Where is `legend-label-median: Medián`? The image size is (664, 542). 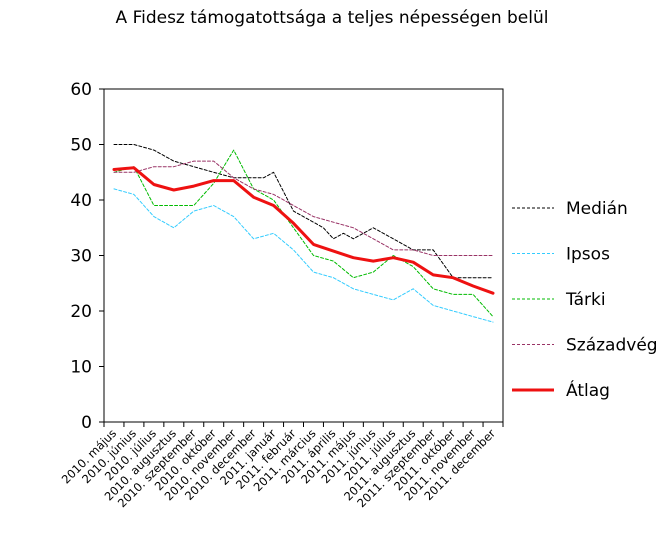
legend-label-median: Medián is located at coordinates (597, 209).